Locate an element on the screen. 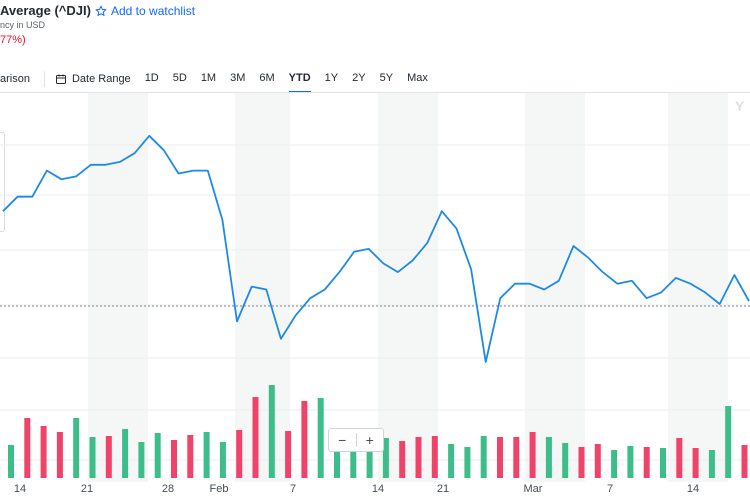  chart-side-panel is located at coordinates (2, 182).